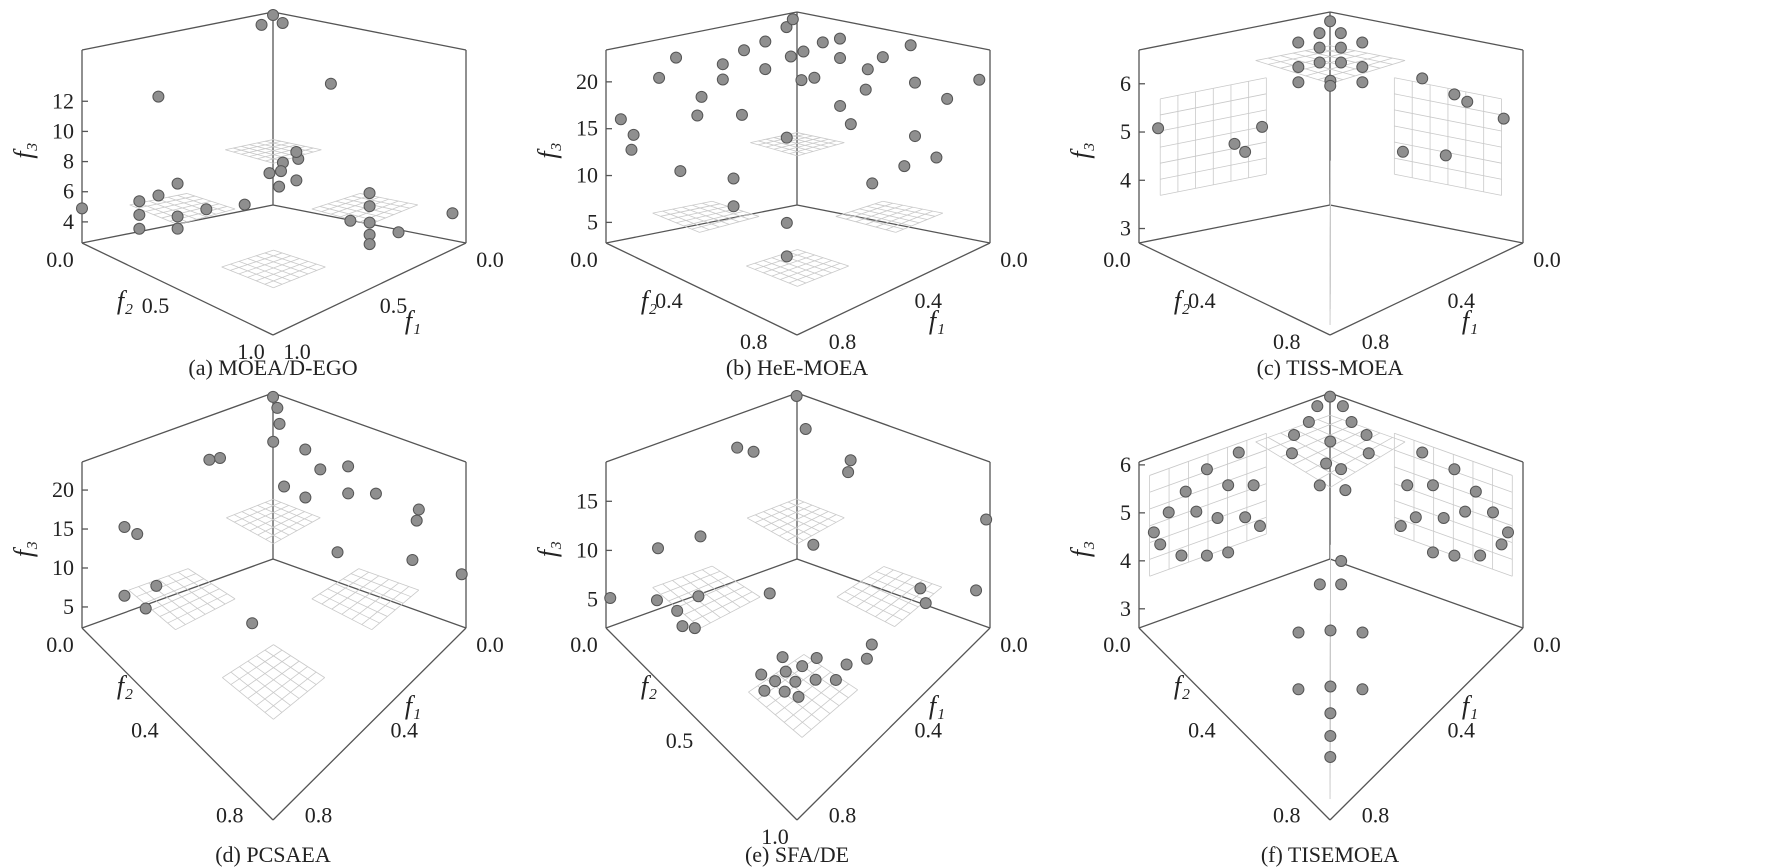  Describe the element at coordinates (319, 815) in the screenshot. I see `f1-tick-label: 0.8` at that location.